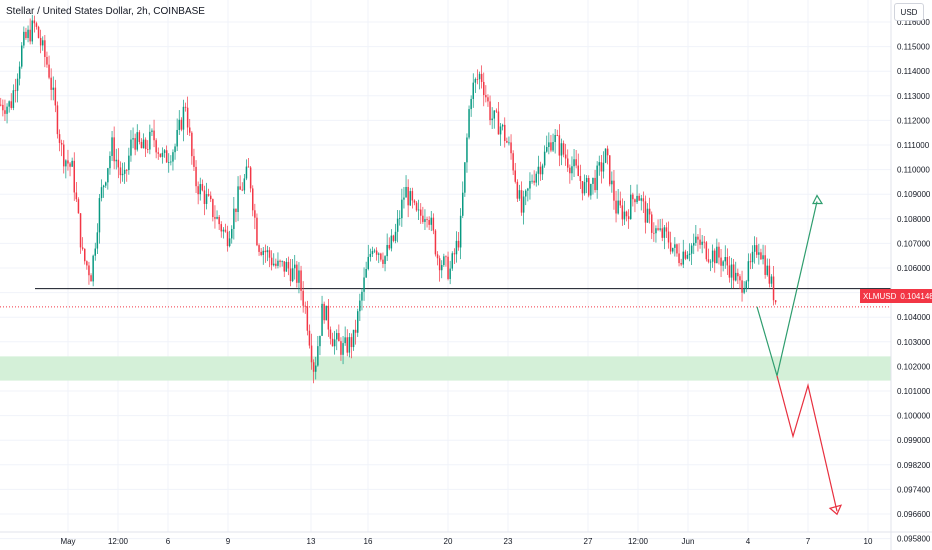  What do you see at coordinates (914, 317) in the screenshot?
I see `y-tick-label: 0.104000` at bounding box center [914, 317].